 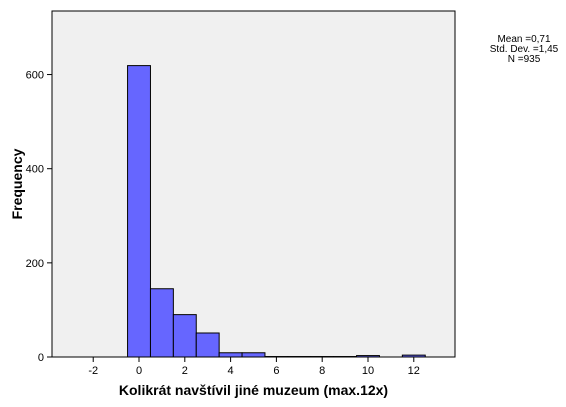 What do you see at coordinates (368, 371) in the screenshot?
I see `x-tick-label: 10` at bounding box center [368, 371].